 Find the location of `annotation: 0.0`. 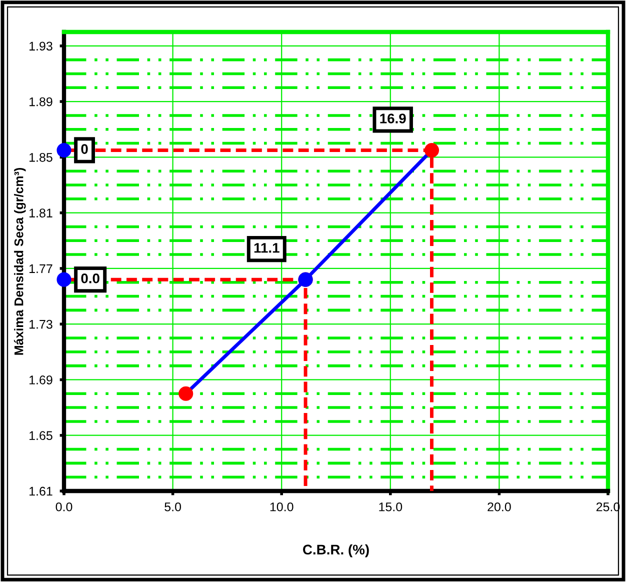

annotation: 0.0 is located at coordinates (90, 278).